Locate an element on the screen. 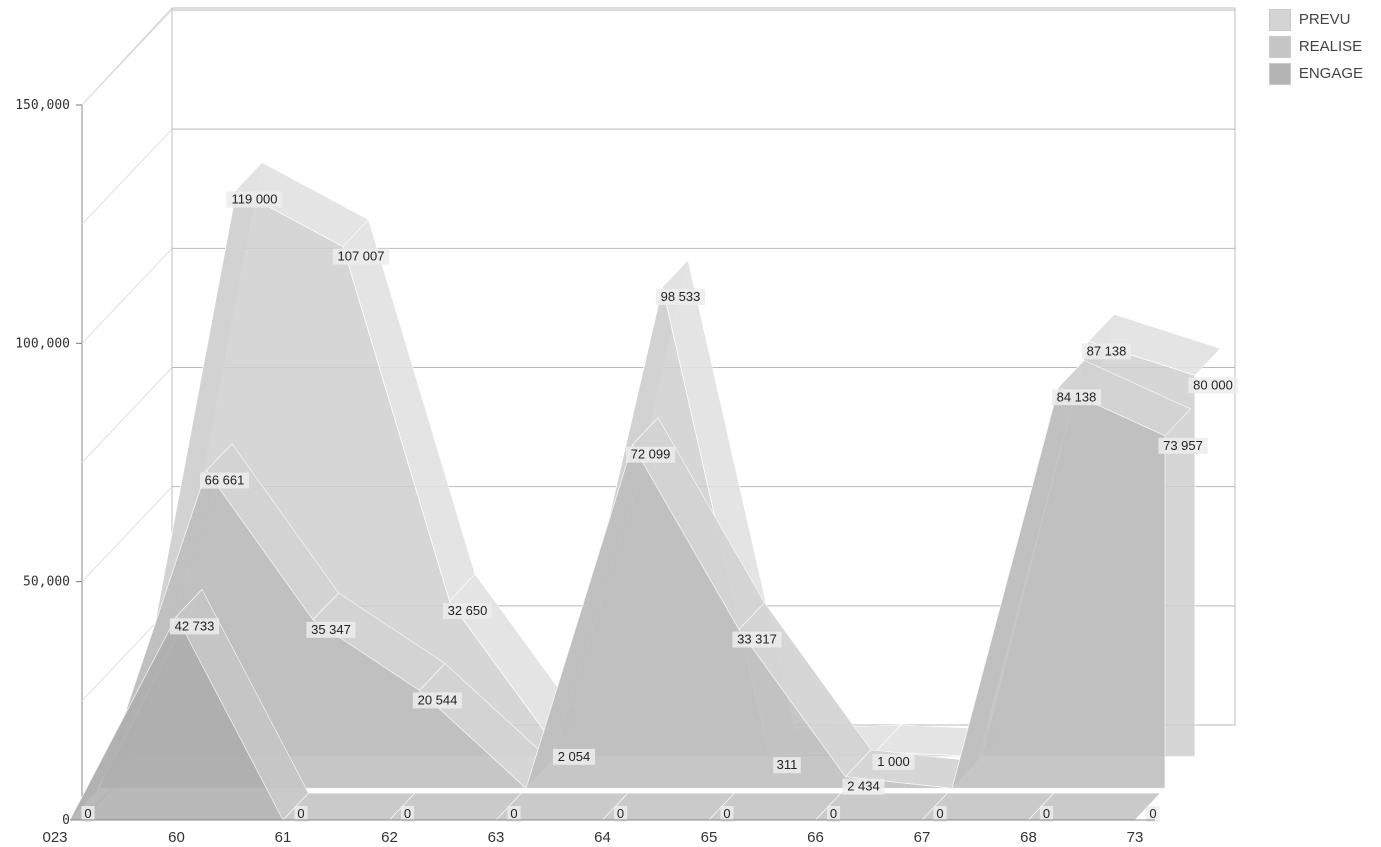  data-label: 80 000 is located at coordinates (1213, 384).